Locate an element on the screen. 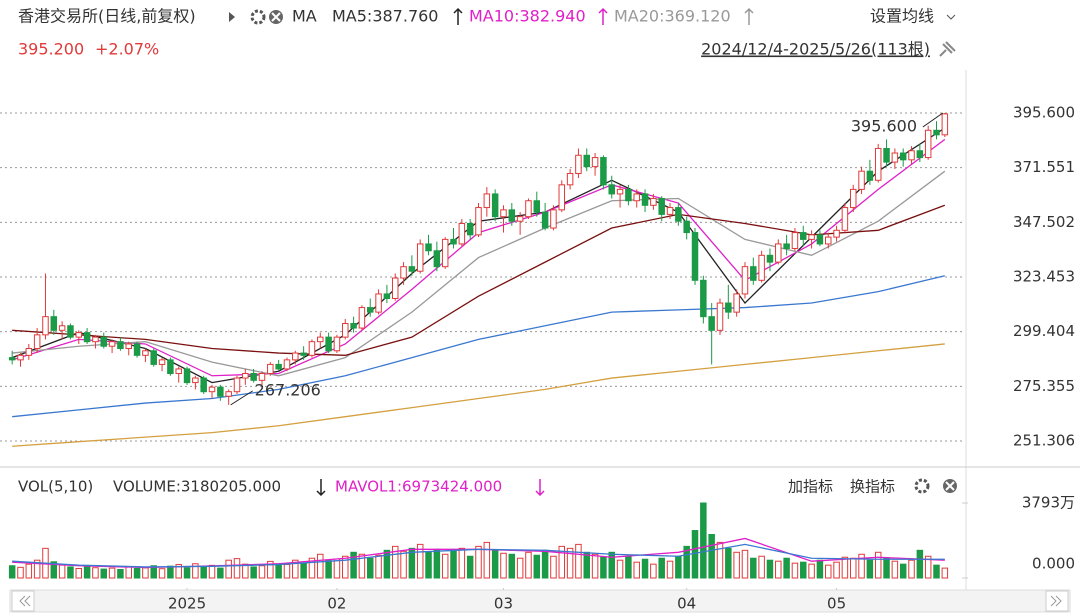 The image size is (1080, 615). scrollbar is located at coordinates (540, 601).